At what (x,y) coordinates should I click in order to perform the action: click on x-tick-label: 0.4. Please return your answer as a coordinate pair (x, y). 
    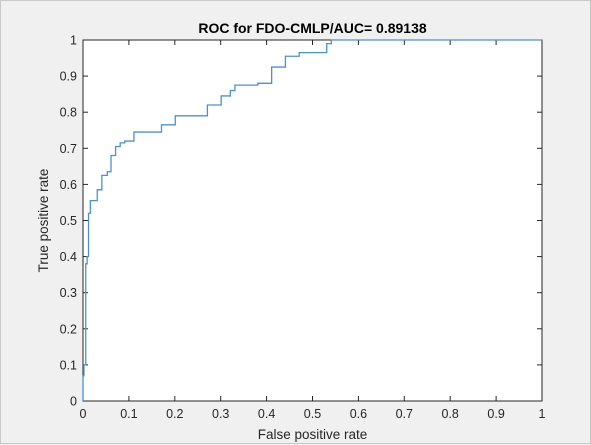
    Looking at the image, I should click on (266, 414).